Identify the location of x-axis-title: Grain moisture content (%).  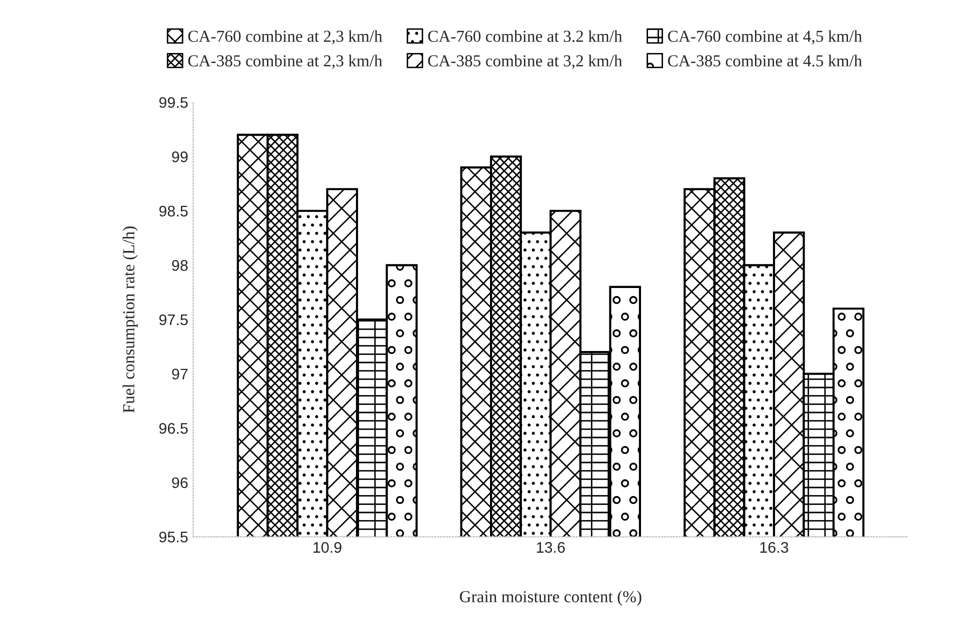
(551, 598).